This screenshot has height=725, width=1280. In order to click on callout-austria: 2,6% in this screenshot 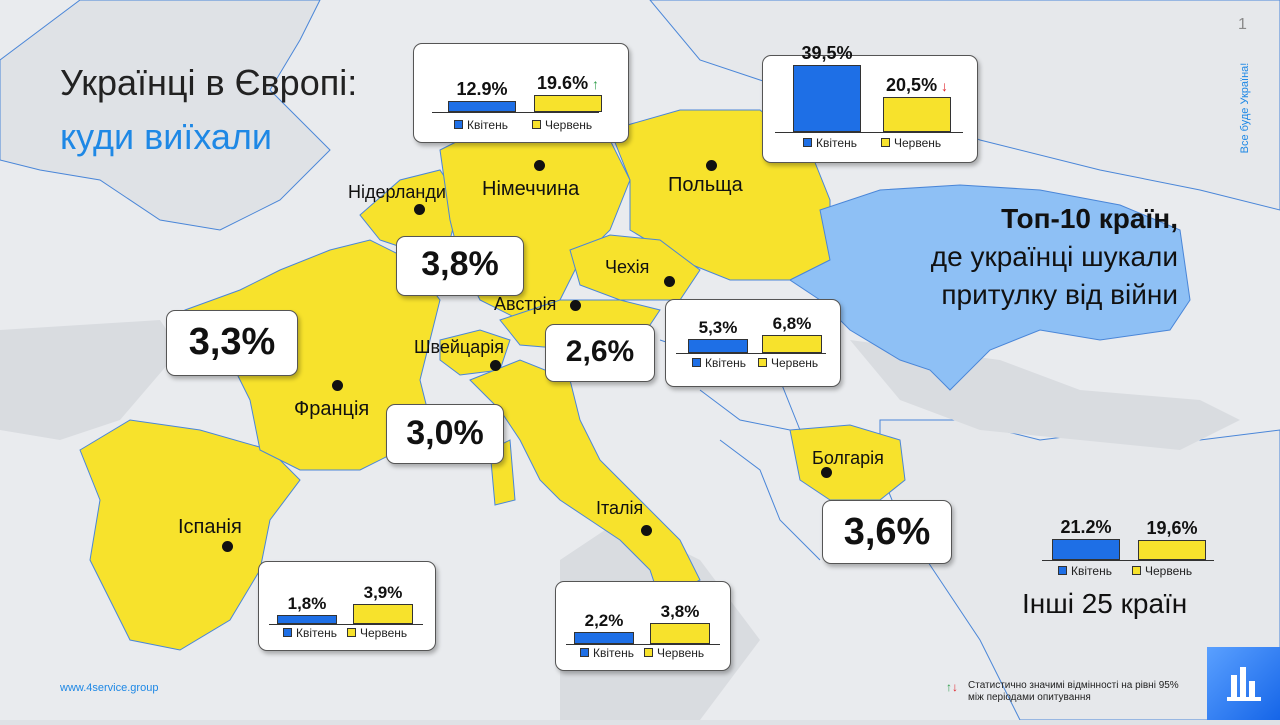, I will do `click(600, 353)`.